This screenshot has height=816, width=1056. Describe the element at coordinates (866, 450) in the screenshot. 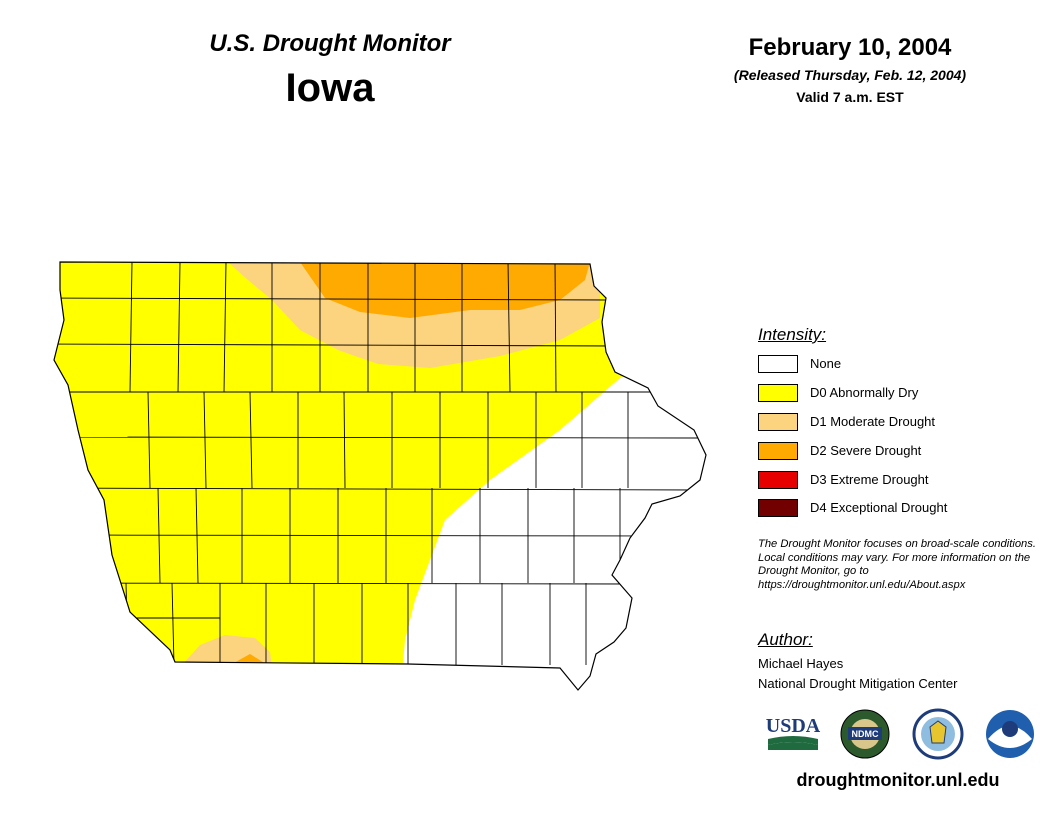

I see `legend-label: D2 Severe Drought` at that location.